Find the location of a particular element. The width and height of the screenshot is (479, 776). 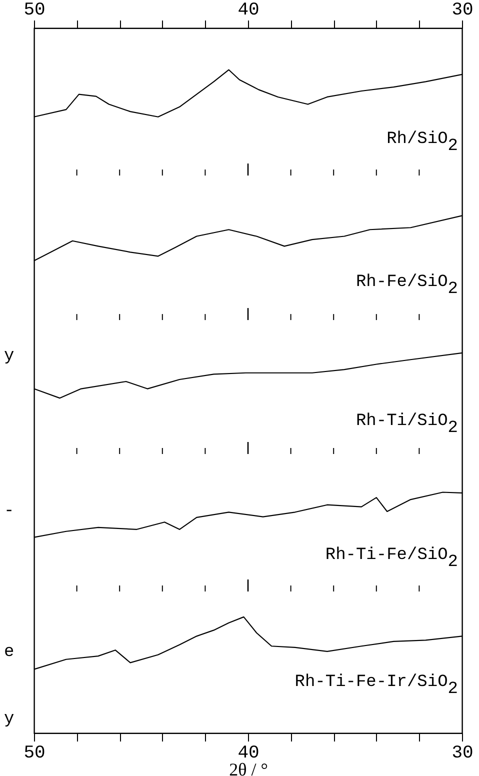

text: e is located at coordinates (9, 652).